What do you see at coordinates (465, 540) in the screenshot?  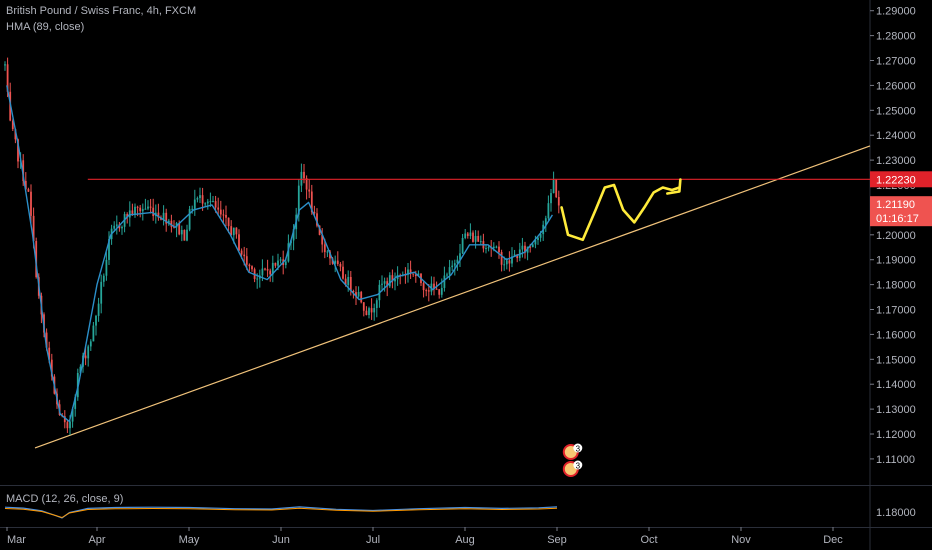 I see `time-tick-label: Aug` at bounding box center [465, 540].